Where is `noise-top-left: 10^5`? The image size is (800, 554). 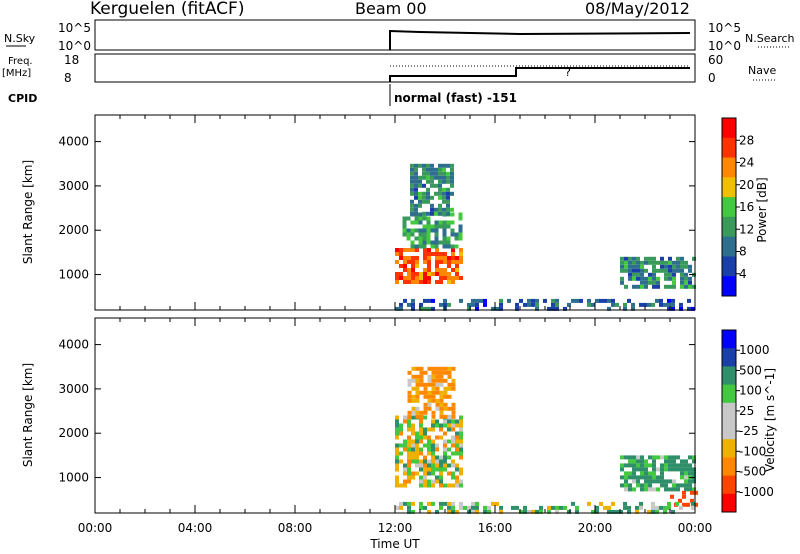
noise-top-left: 10^5 is located at coordinates (74, 28).